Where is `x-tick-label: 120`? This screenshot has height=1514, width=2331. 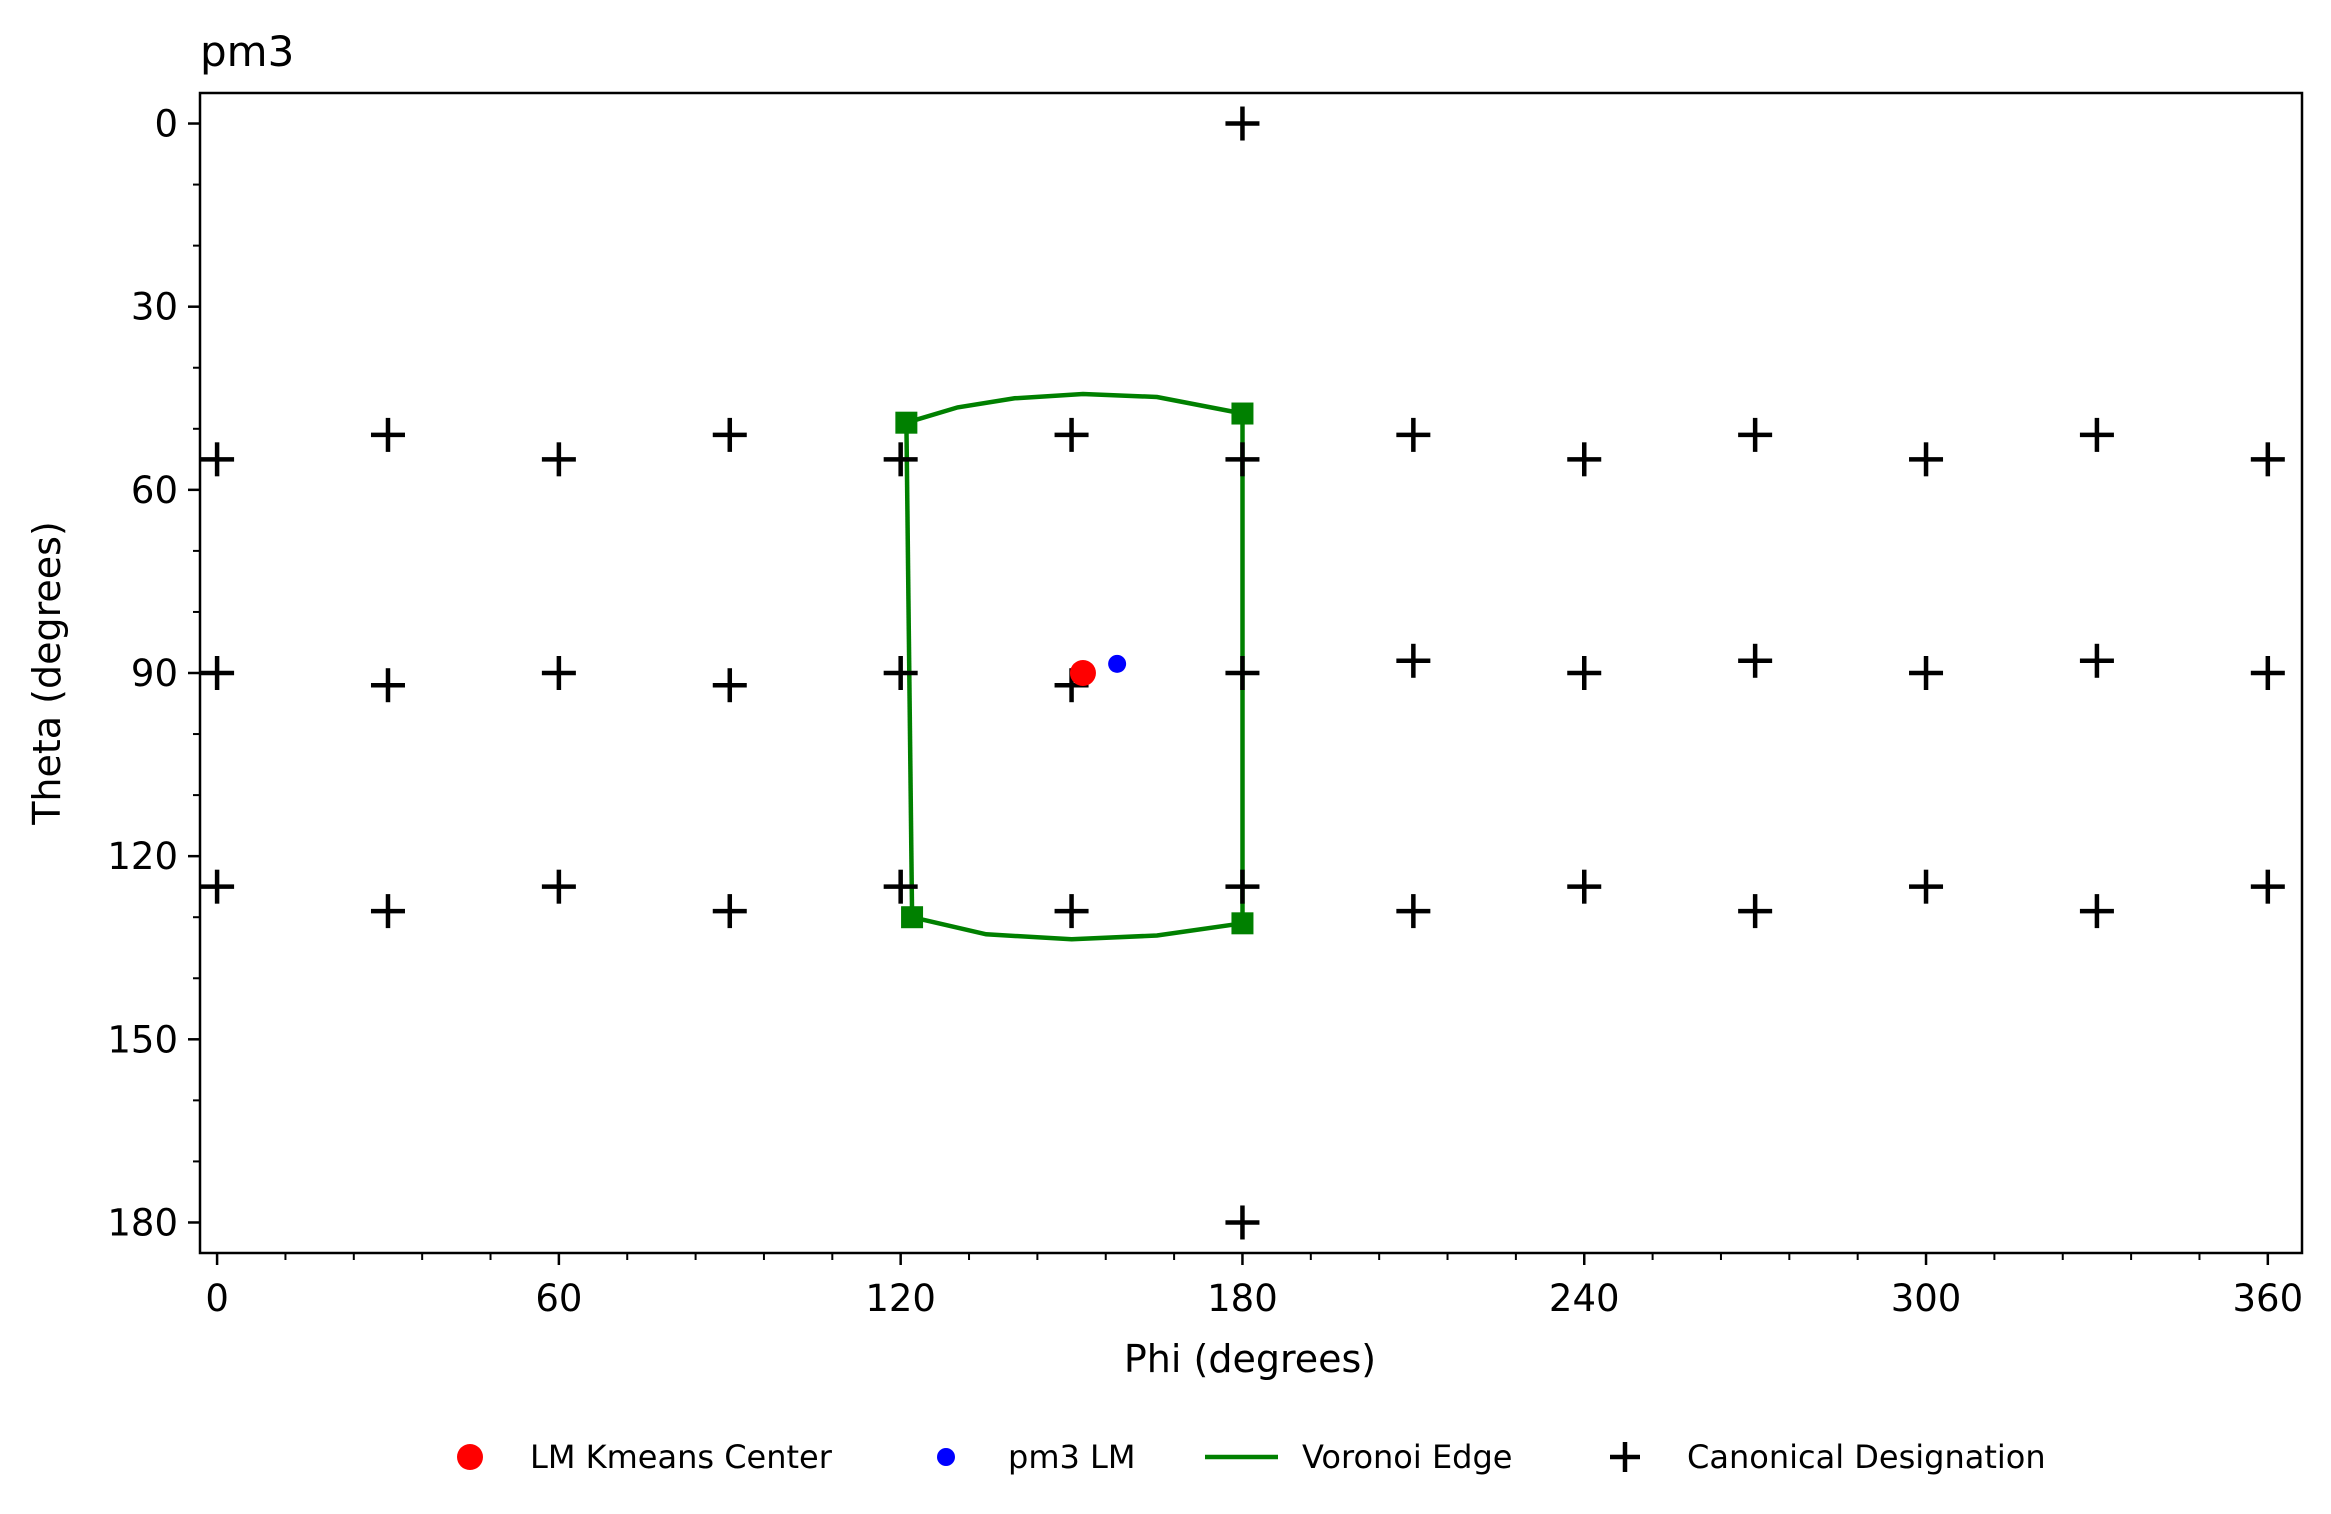 x-tick-label: 120 is located at coordinates (900, 1298).